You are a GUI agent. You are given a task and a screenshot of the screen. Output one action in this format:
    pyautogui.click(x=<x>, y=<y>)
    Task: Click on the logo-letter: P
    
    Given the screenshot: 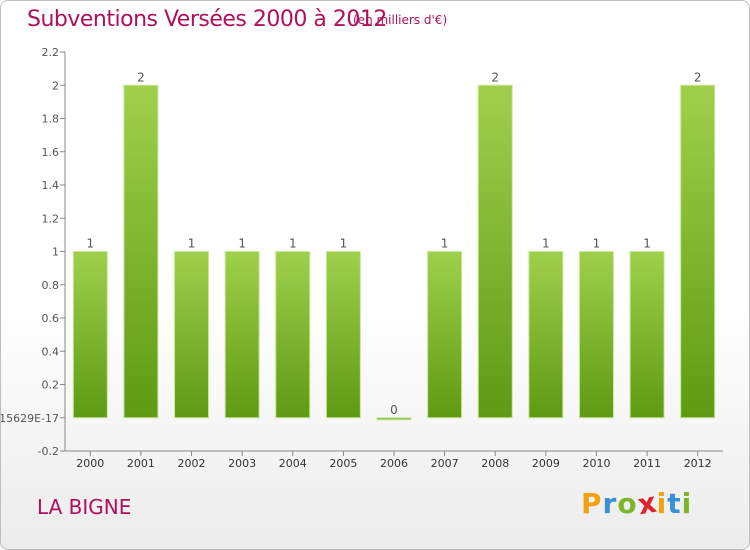 What is the action you would take?
    pyautogui.click(x=592, y=503)
    